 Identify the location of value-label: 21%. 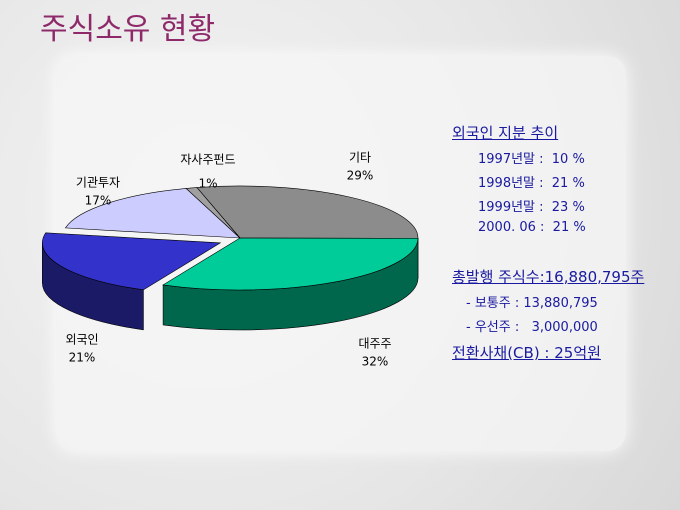
(82, 358).